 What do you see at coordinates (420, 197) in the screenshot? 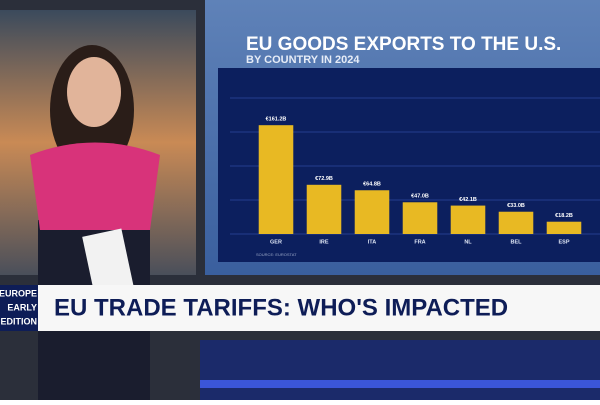
I see `value-label: €47.0B` at bounding box center [420, 197].